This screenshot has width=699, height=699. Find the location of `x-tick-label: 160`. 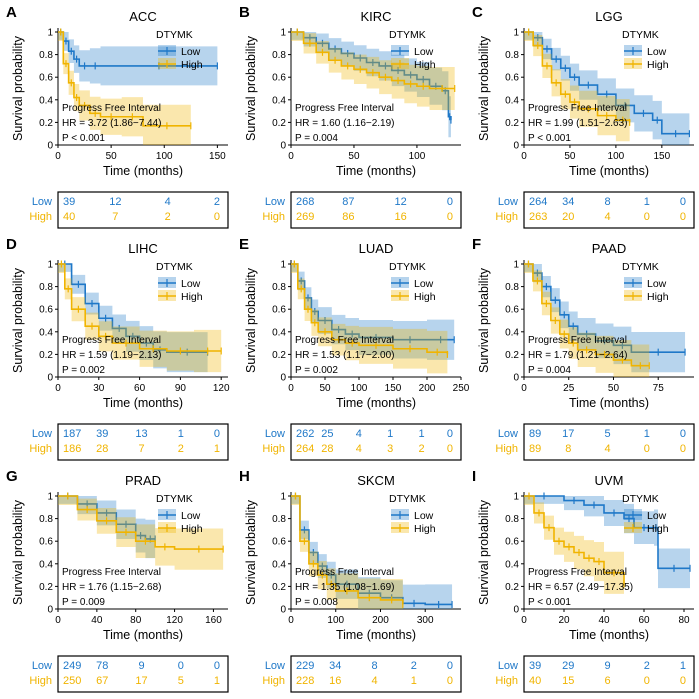

x-tick-label: 160 is located at coordinates (213, 620).